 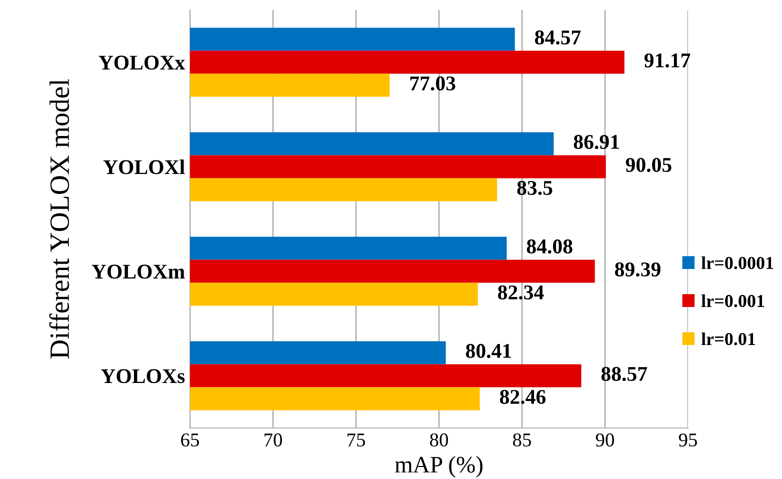 What do you see at coordinates (558, 37) in the screenshot?
I see `data-label: 84.57` at bounding box center [558, 37].